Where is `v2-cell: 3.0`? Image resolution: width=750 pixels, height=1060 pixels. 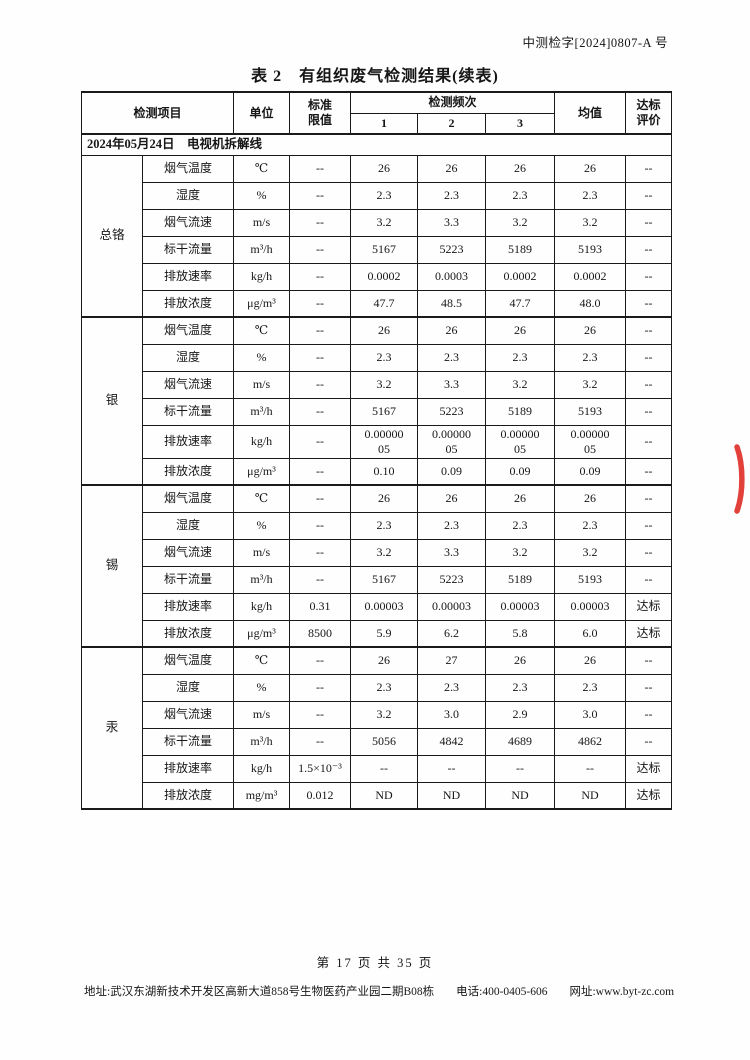 v2-cell: 3.0 is located at coordinates (452, 714).